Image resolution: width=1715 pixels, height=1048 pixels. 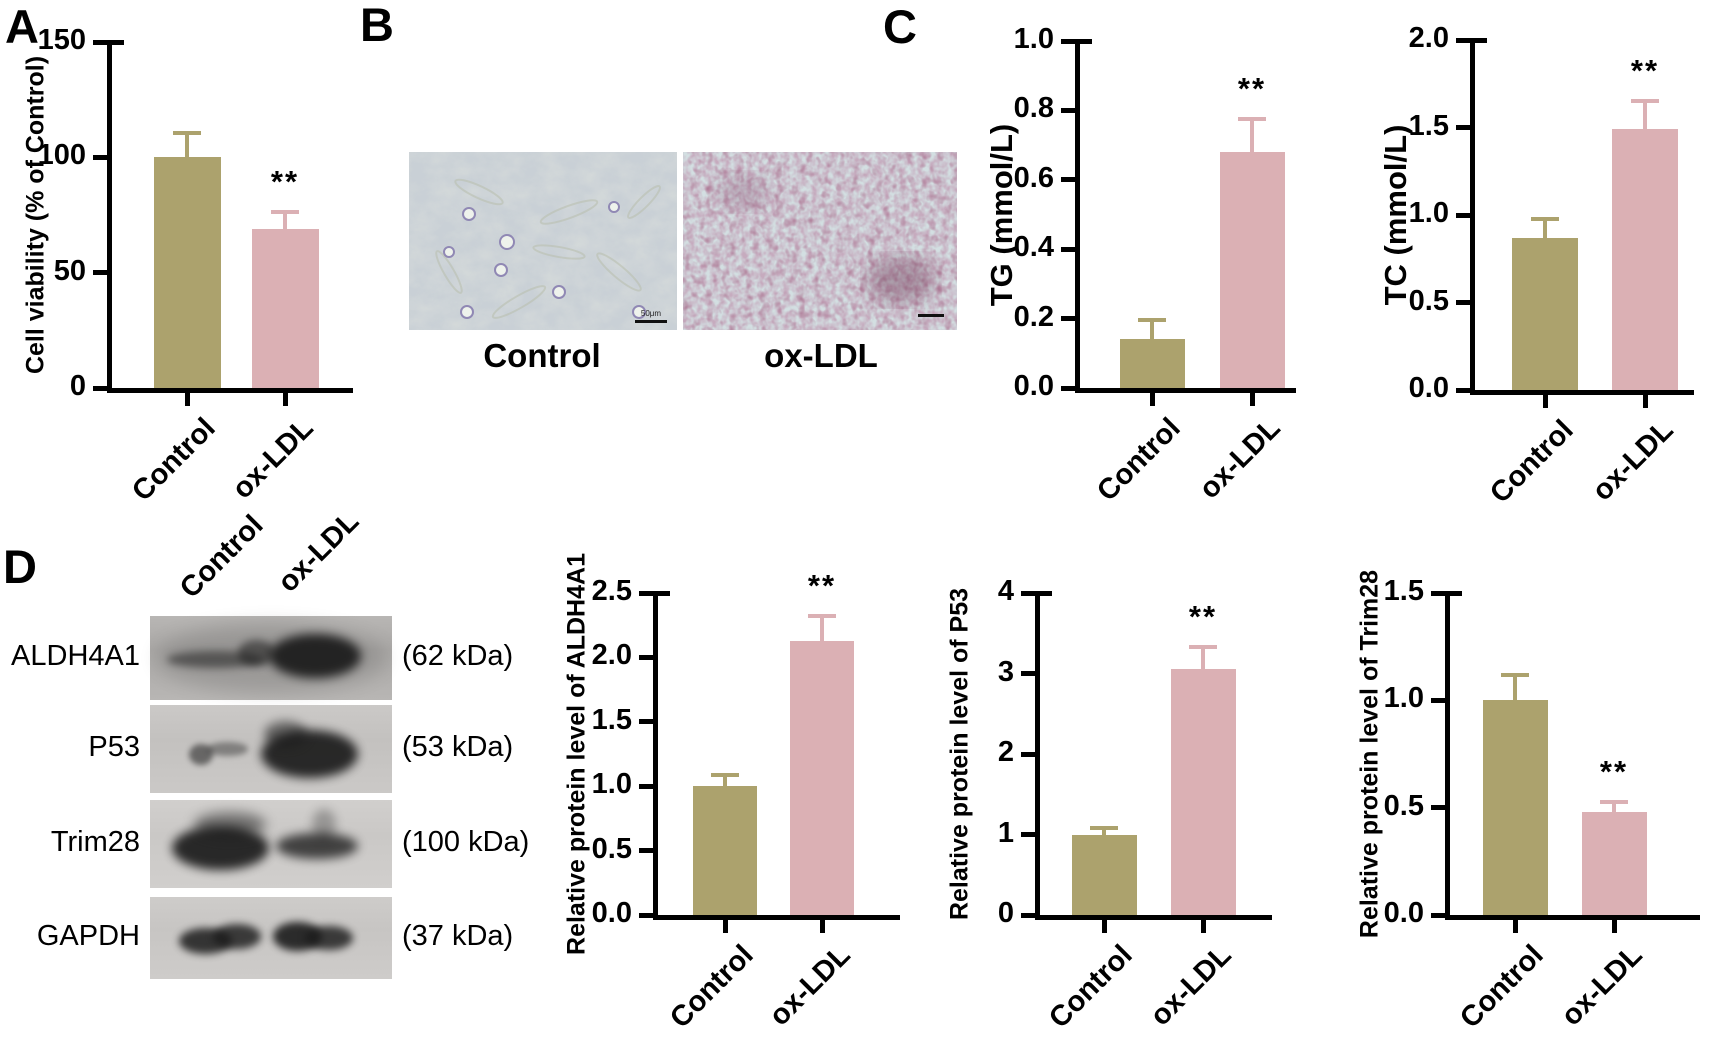 I want to click on blot-protein-label: GAPDH, so click(x=88, y=936).